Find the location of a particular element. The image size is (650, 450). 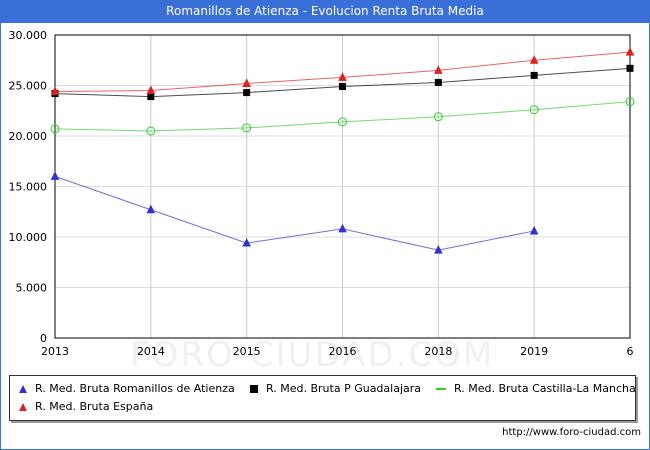

legend-item-series-0: R. Med. Bruta Romanillos de Atienza is located at coordinates (127, 388).